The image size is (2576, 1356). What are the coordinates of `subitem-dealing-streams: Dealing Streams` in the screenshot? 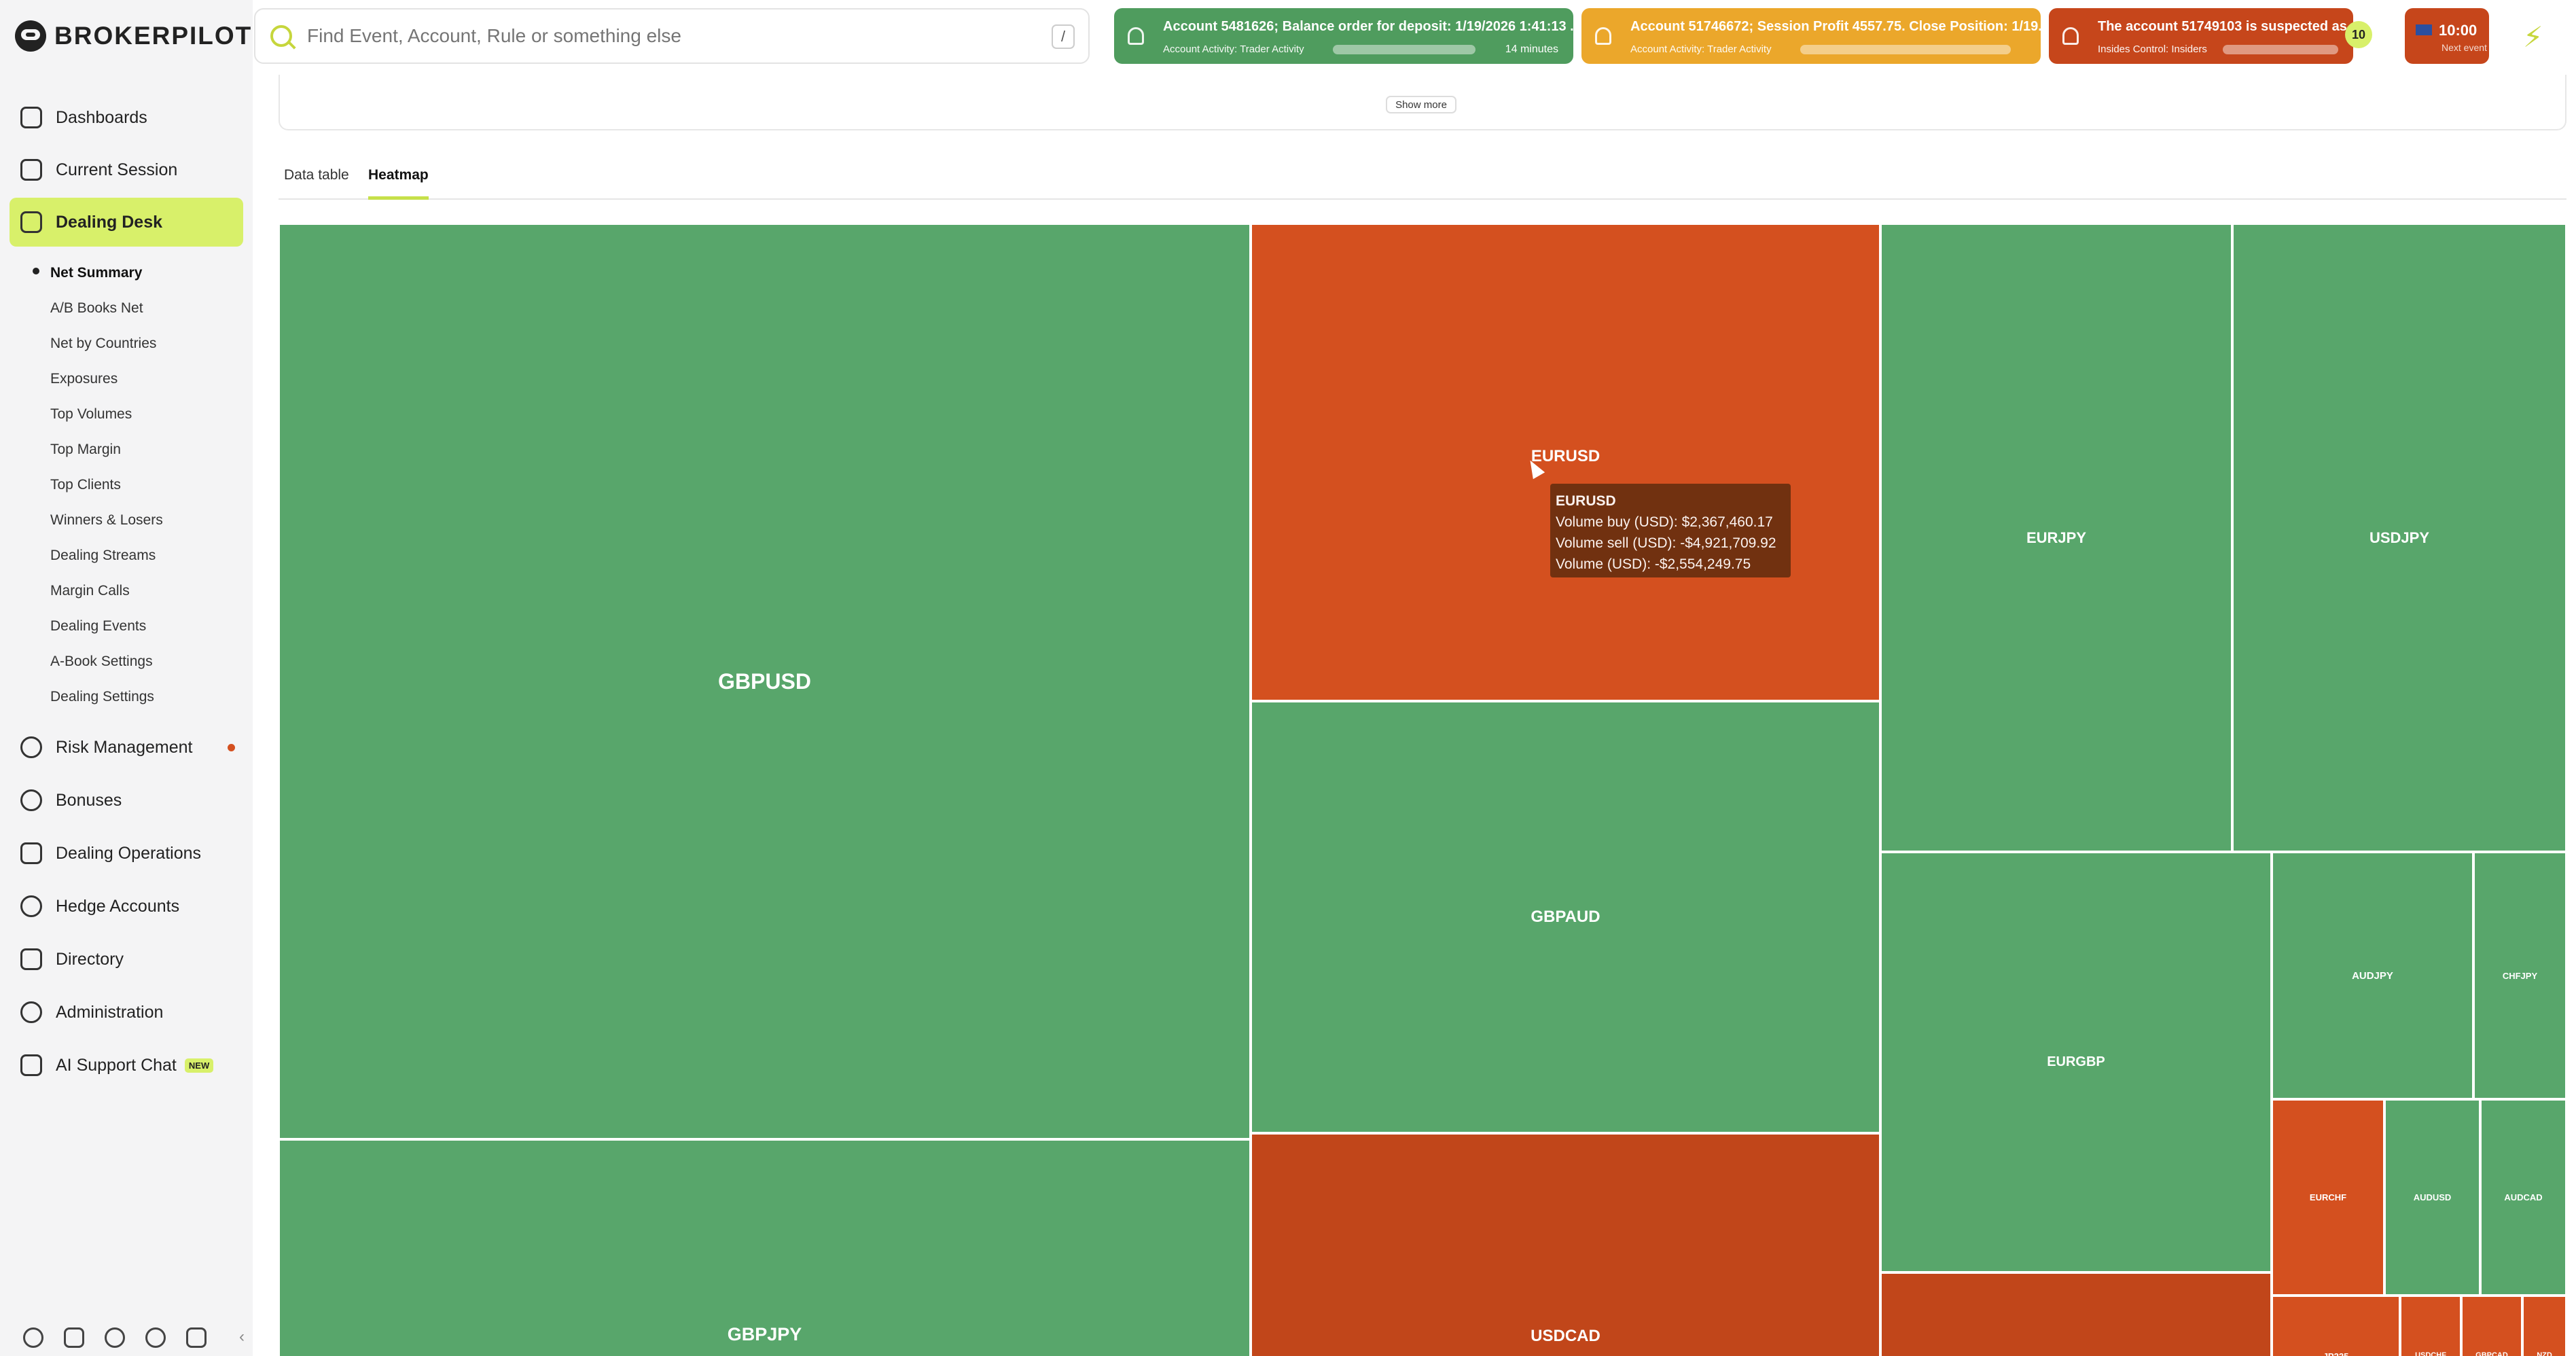 It's located at (103, 555).